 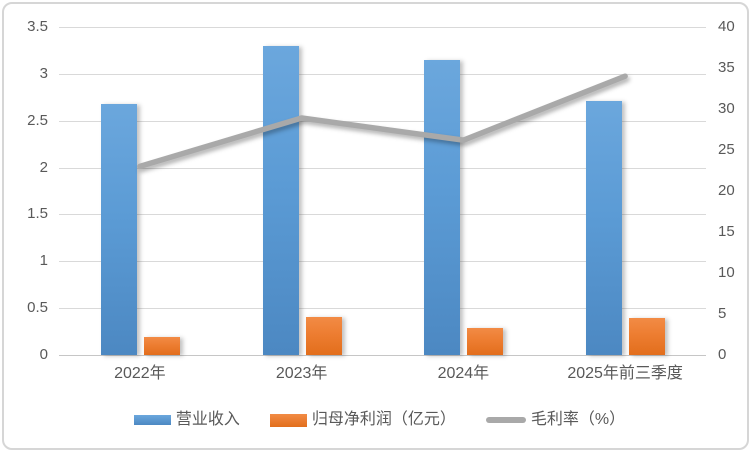 I want to click on legend-label-revenue: 营业收入, so click(x=207, y=419).